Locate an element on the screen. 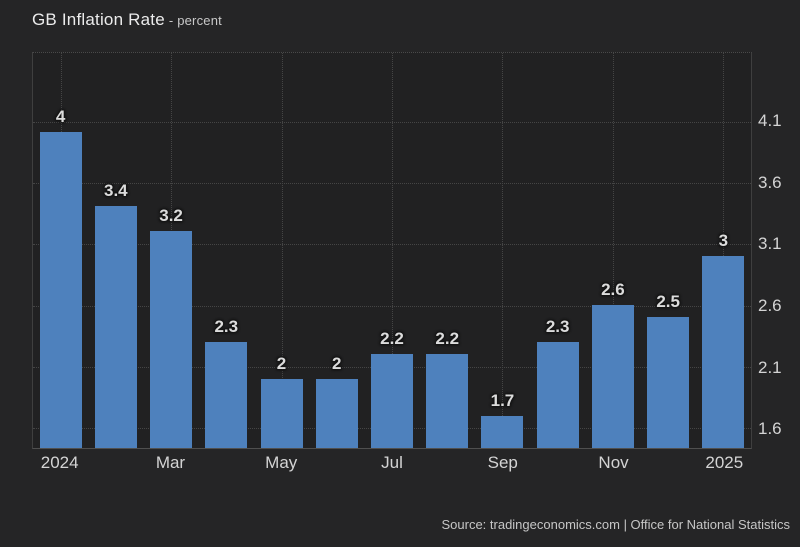  bar-slot: 2.5 is located at coordinates (668, 250).